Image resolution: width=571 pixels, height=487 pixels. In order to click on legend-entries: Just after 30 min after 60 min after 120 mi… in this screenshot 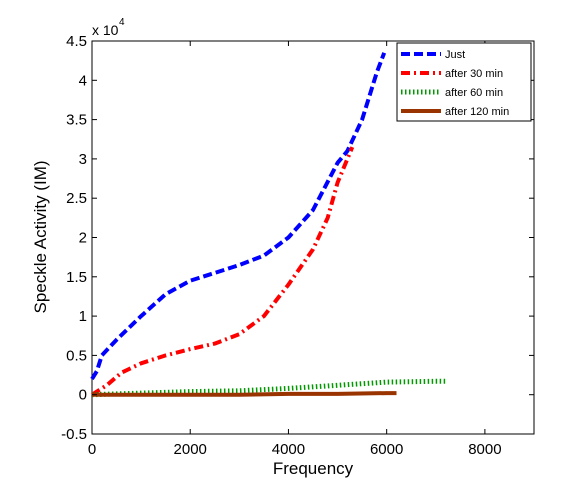, I will do `click(455, 83)`.